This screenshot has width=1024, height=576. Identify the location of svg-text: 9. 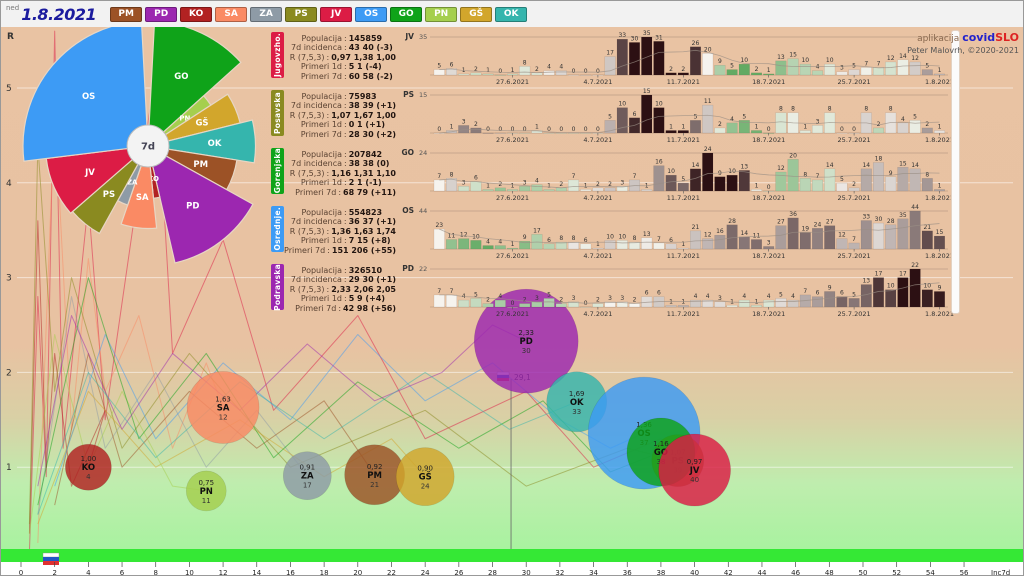
(891, 173).